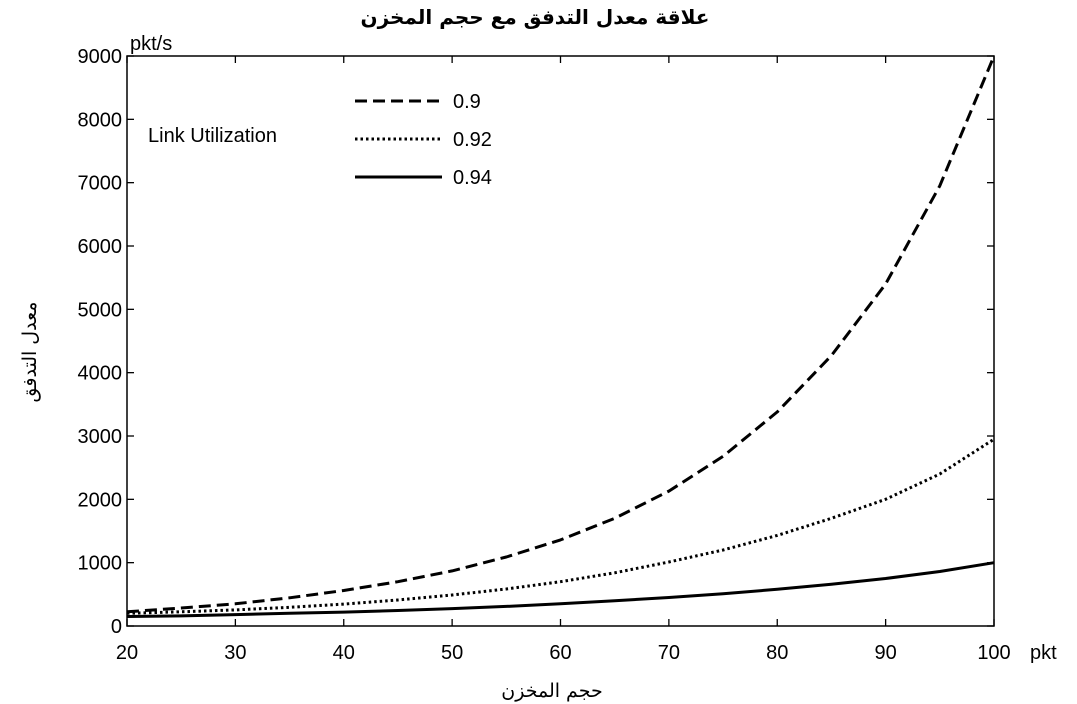 The image size is (1077, 704). Describe the element at coordinates (472, 140) in the screenshot. I see `legend-label: 0.92` at that location.